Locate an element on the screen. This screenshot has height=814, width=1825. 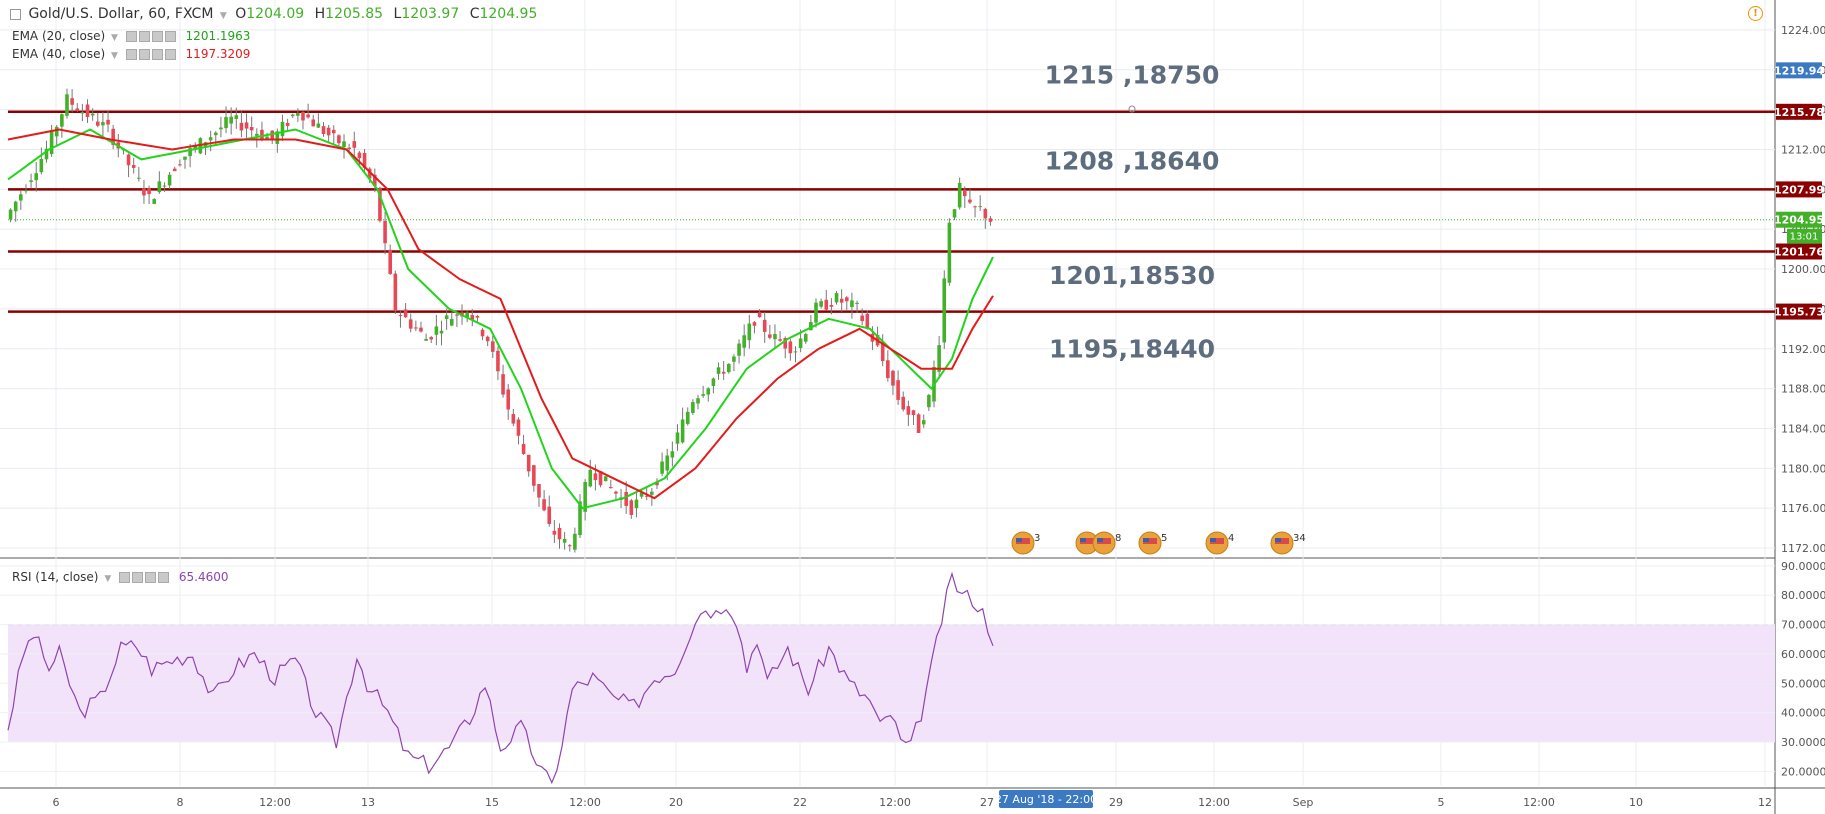
rsi-legend: RSI (14, close) ▼ 65.4600 is located at coordinates (120, 577).